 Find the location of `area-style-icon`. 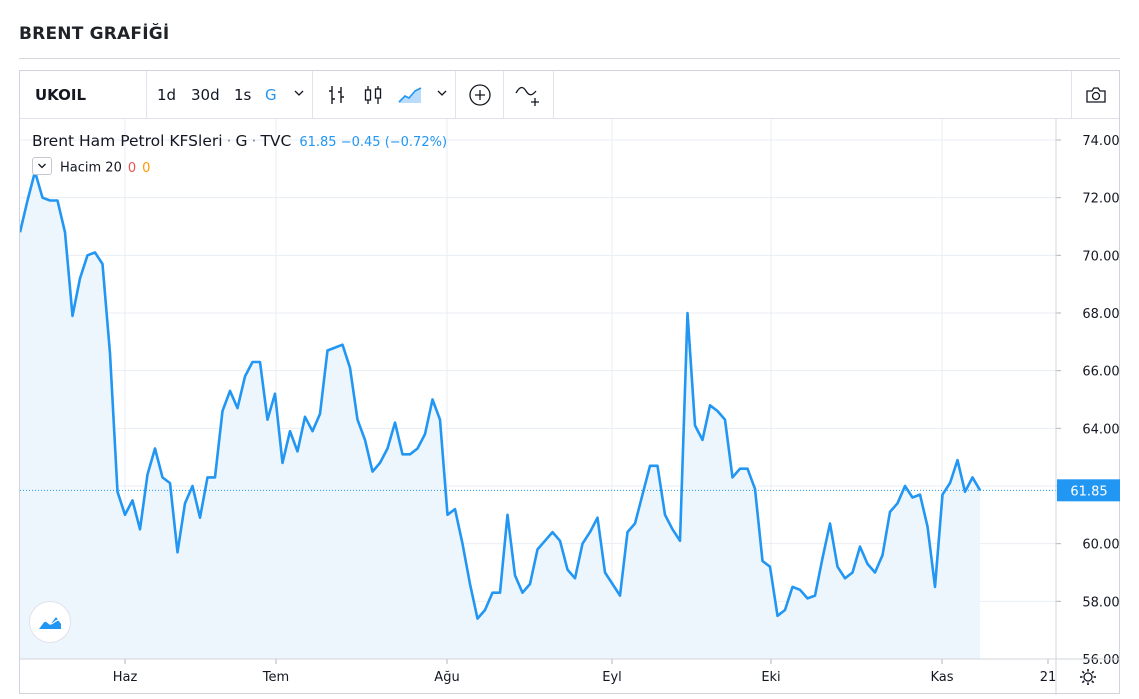

area-style-icon is located at coordinates (410, 95).